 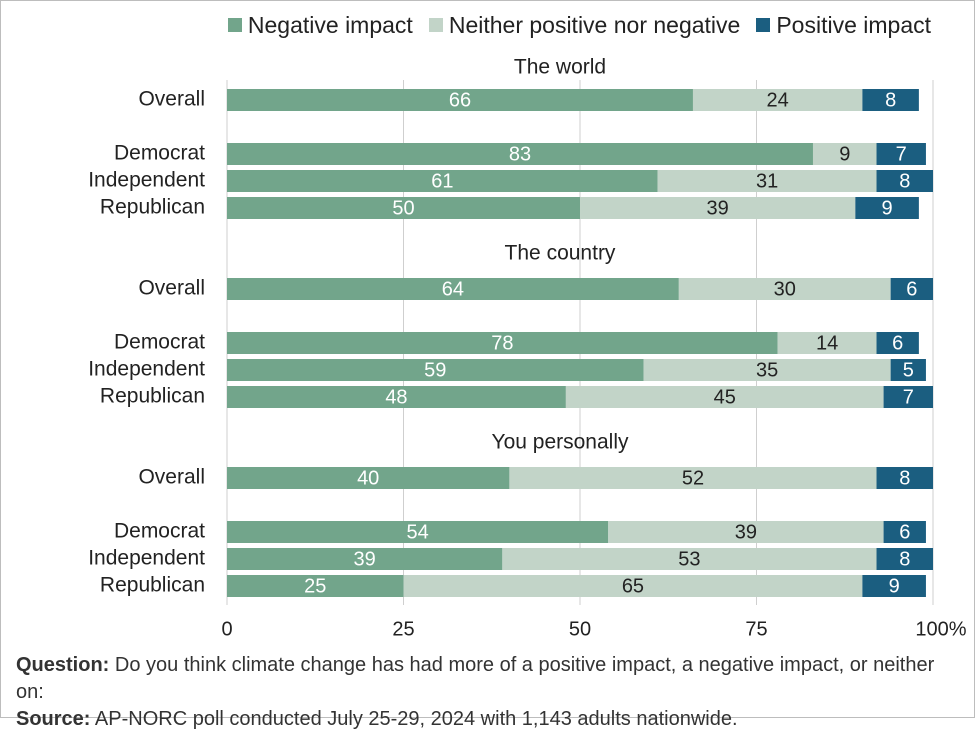 I want to click on bar-row-overall: Overall 40 52 8, so click(x=535, y=477).